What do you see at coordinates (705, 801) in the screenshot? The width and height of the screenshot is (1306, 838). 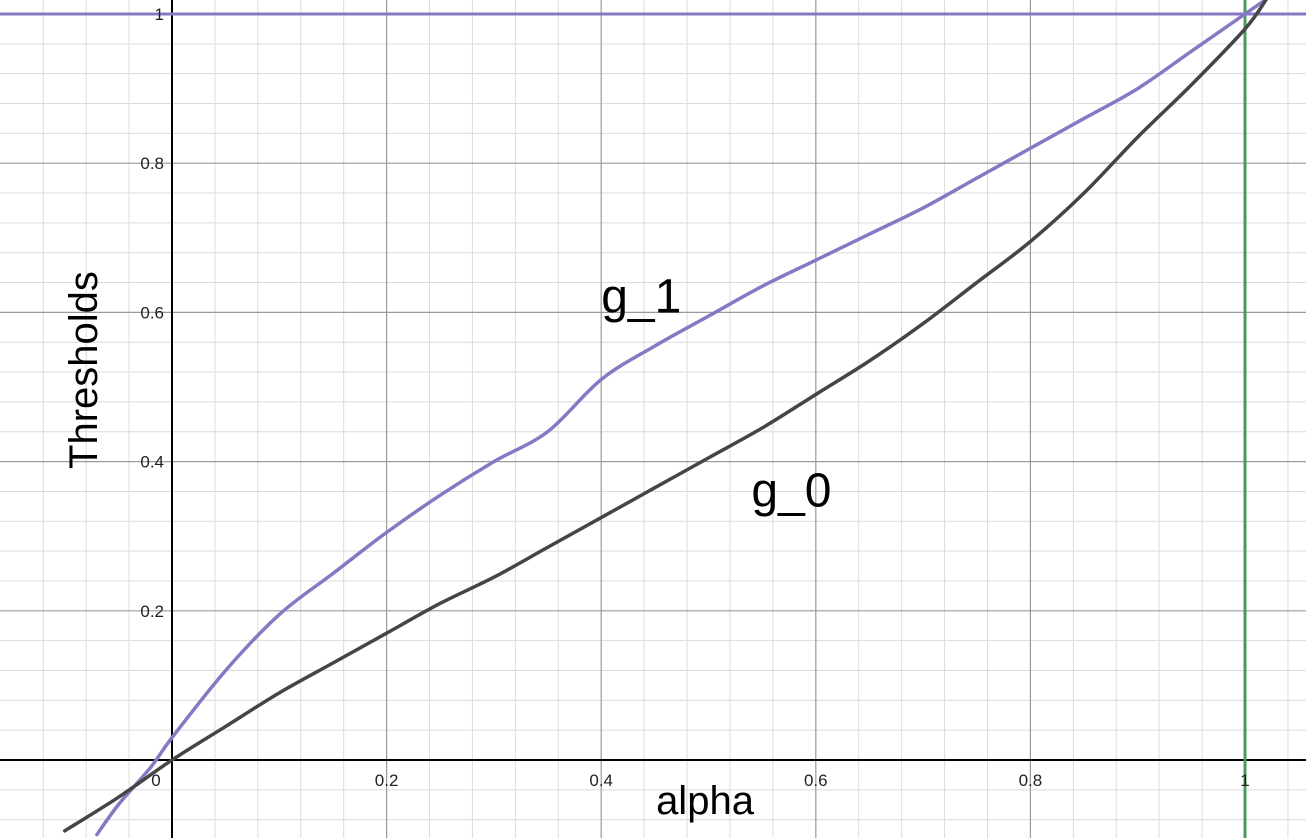 I see `x-axis-title: alpha` at bounding box center [705, 801].